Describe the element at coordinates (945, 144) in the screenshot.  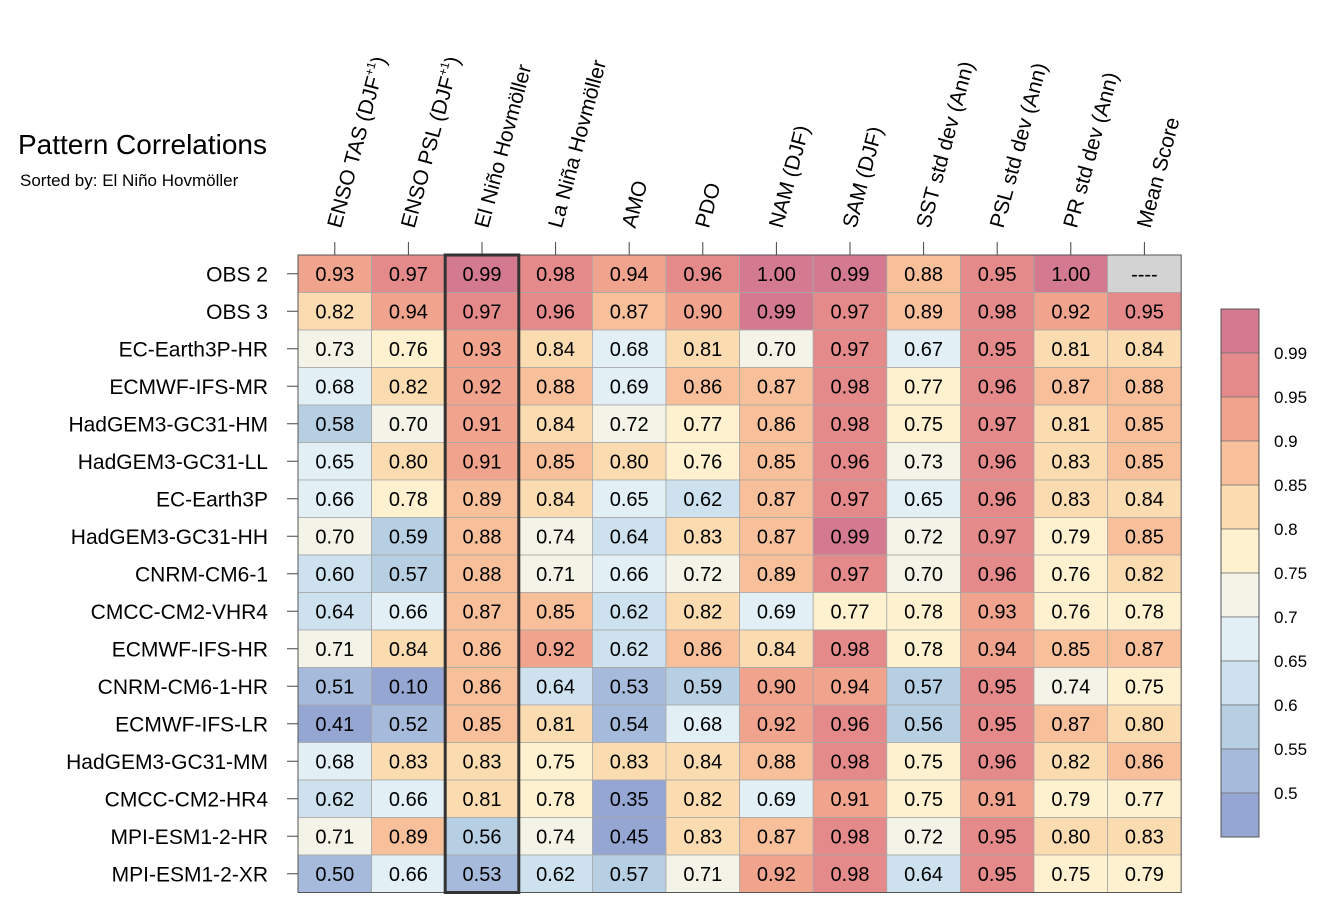
I see `column-label: SST std dev (Ann)` at that location.